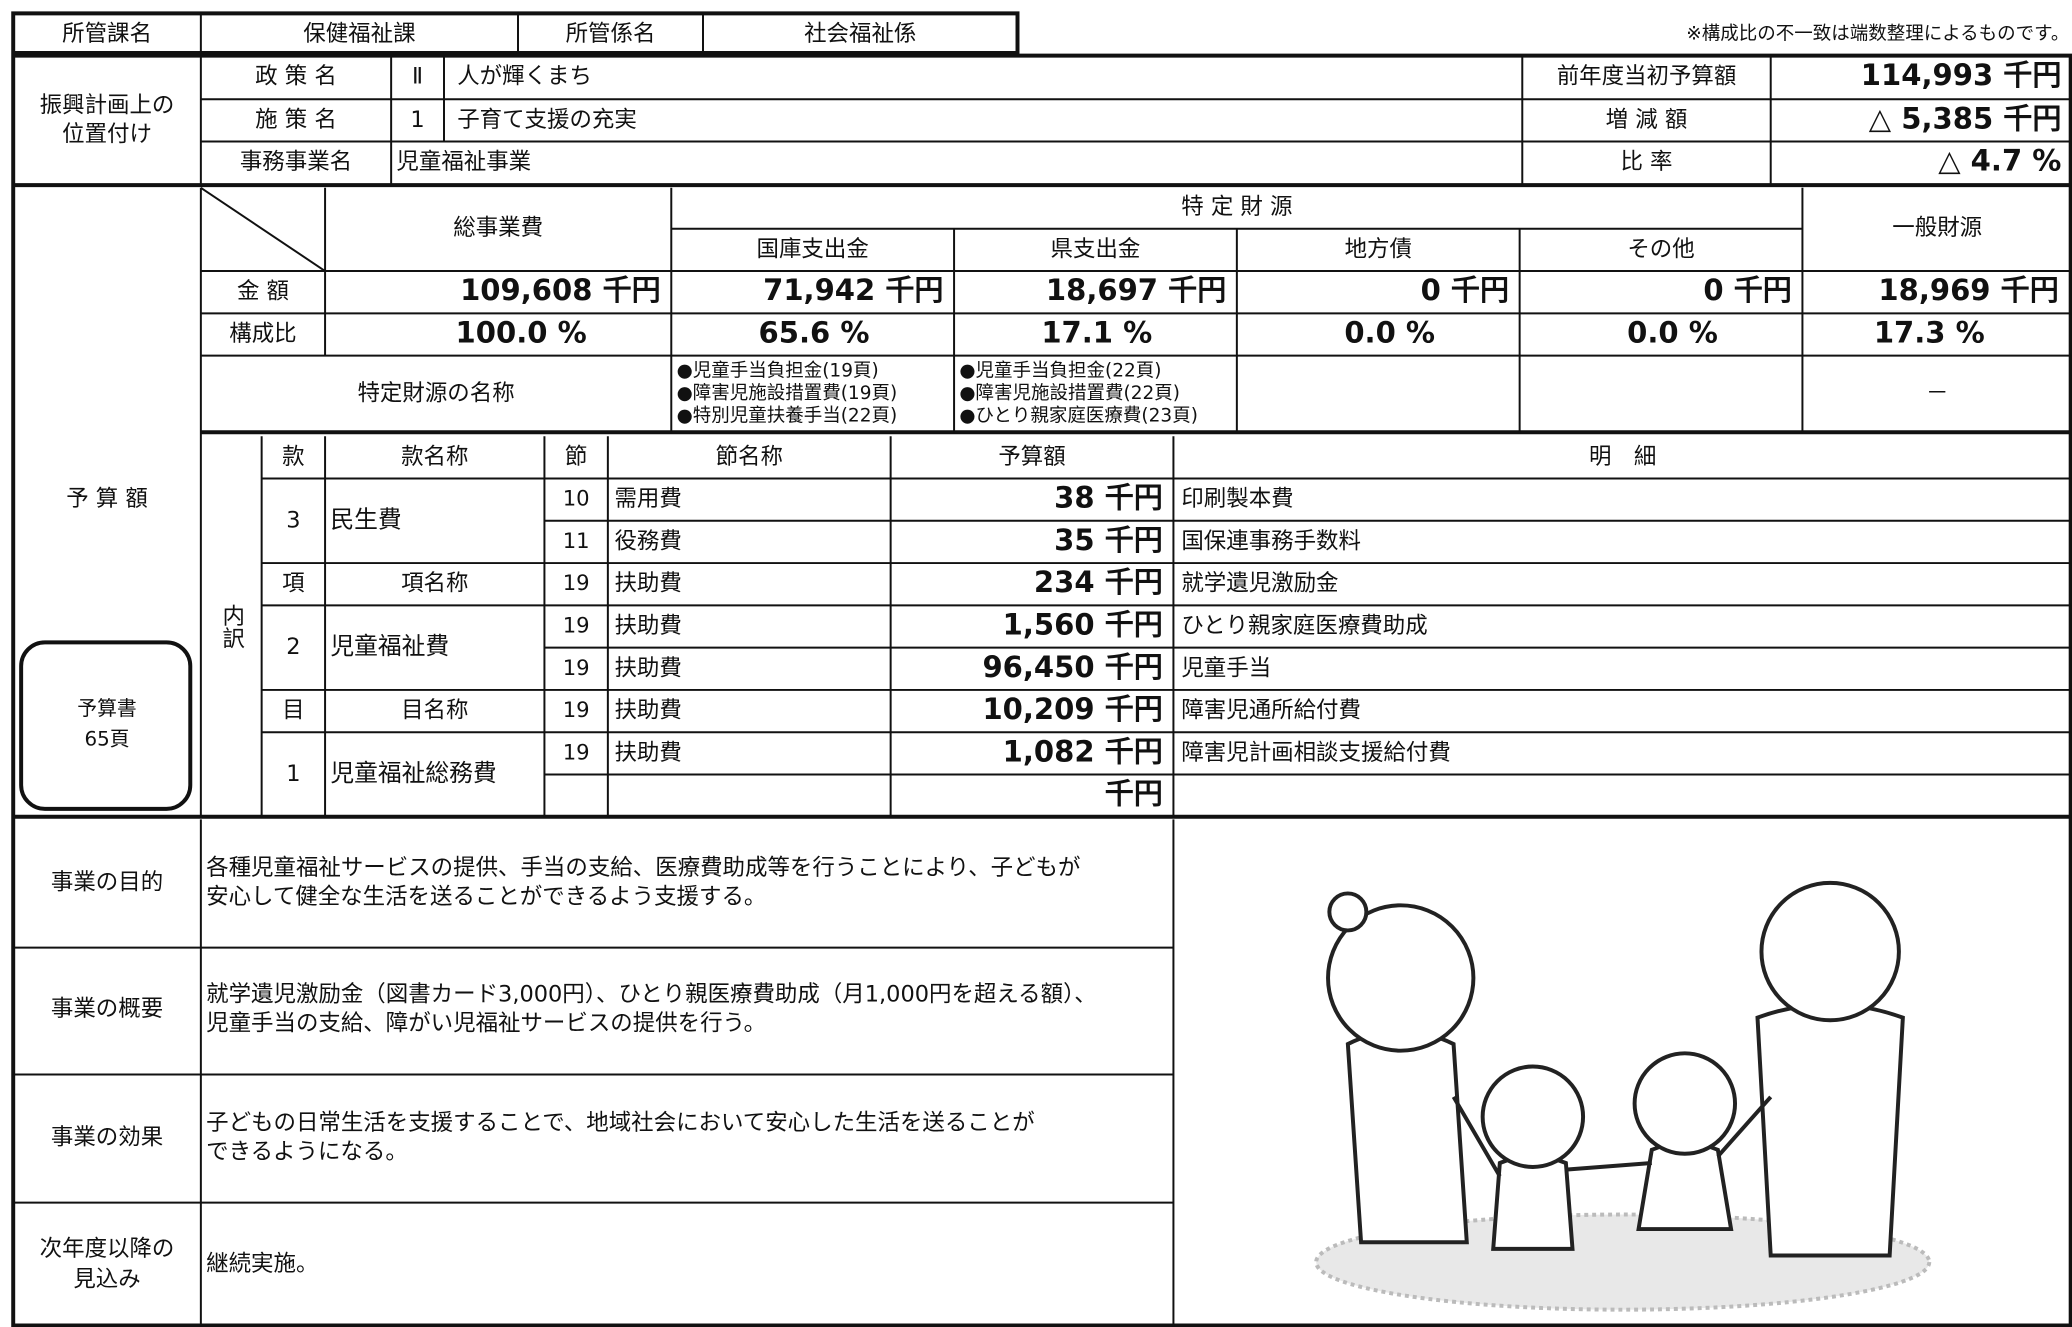 Image resolution: width=2072 pixels, height=1327 pixels. I want to click on amount: 0 千円, so click(1747, 290).